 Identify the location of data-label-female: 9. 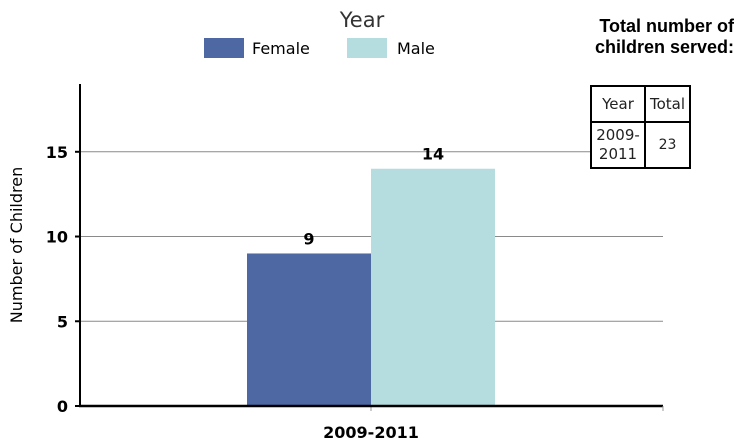
(308, 238).